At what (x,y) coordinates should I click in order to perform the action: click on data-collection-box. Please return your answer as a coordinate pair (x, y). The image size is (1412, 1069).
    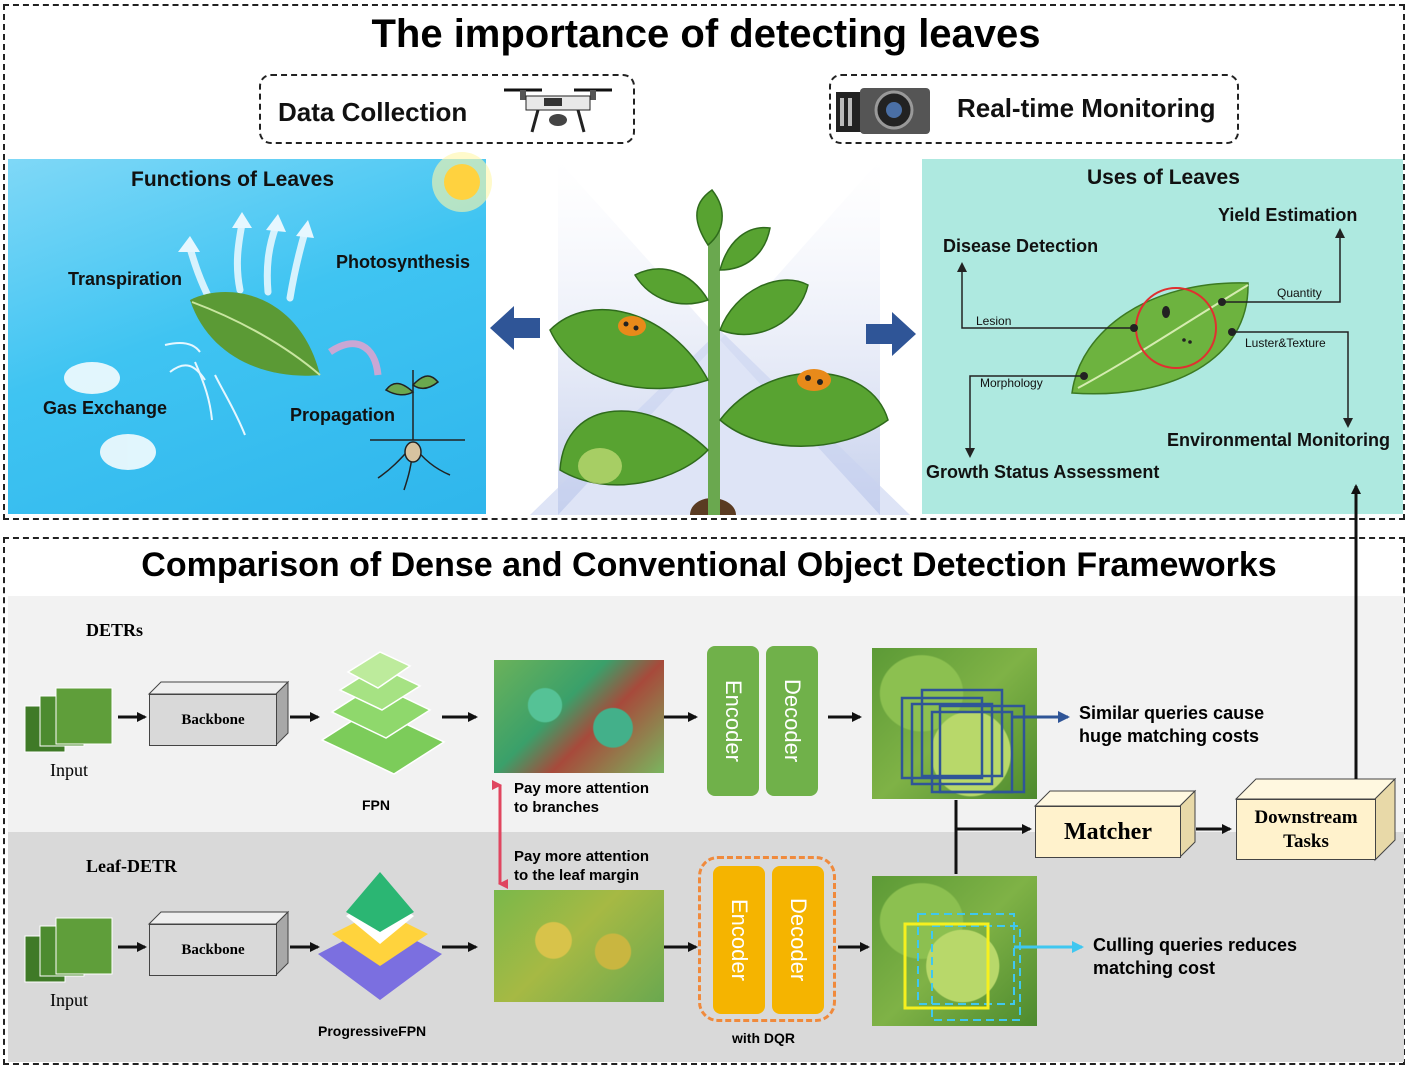
    Looking at the image, I should click on (447, 109).